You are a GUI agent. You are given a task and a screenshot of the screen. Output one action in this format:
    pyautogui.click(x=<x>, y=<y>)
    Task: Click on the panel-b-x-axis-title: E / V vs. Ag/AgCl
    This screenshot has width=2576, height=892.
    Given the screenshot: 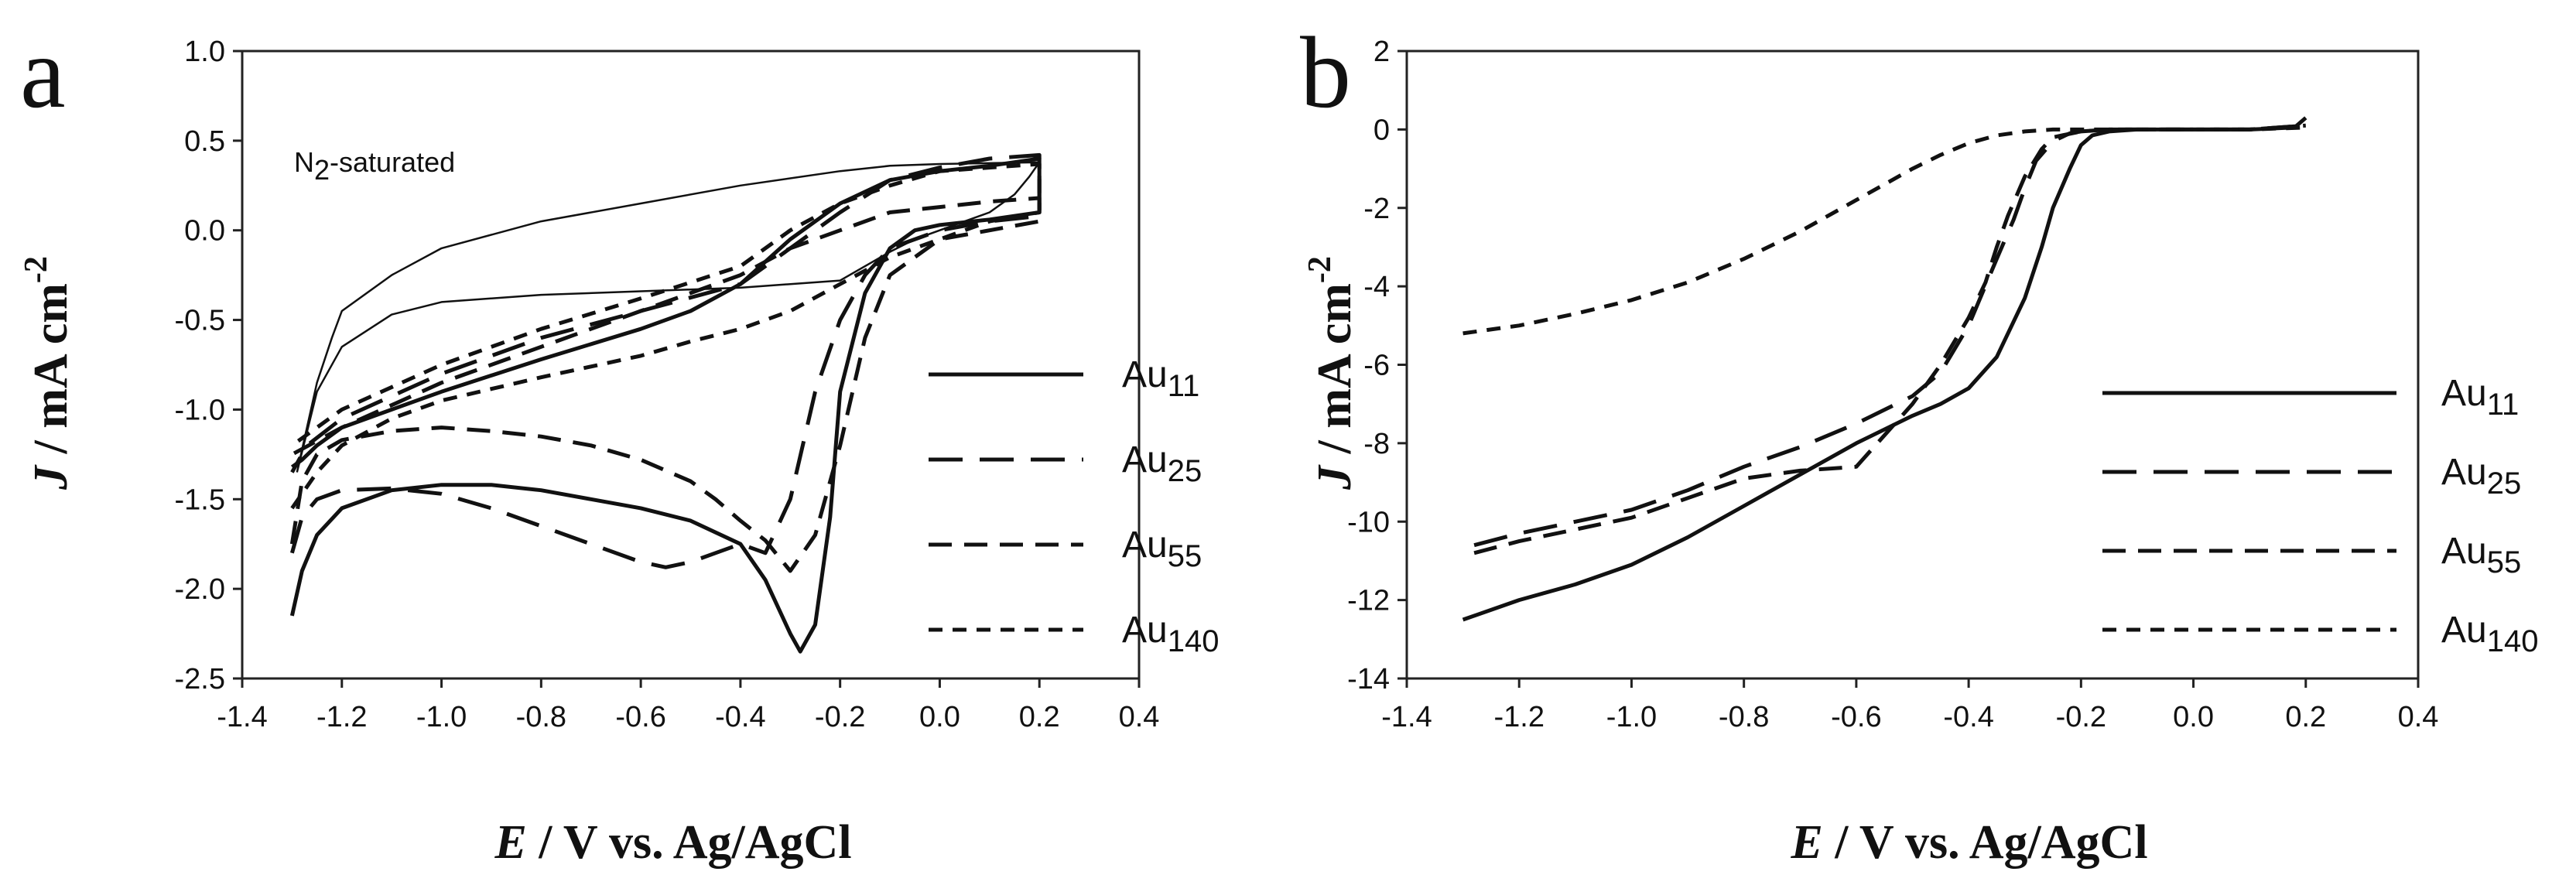 What is the action you would take?
    pyautogui.click(x=1969, y=842)
    